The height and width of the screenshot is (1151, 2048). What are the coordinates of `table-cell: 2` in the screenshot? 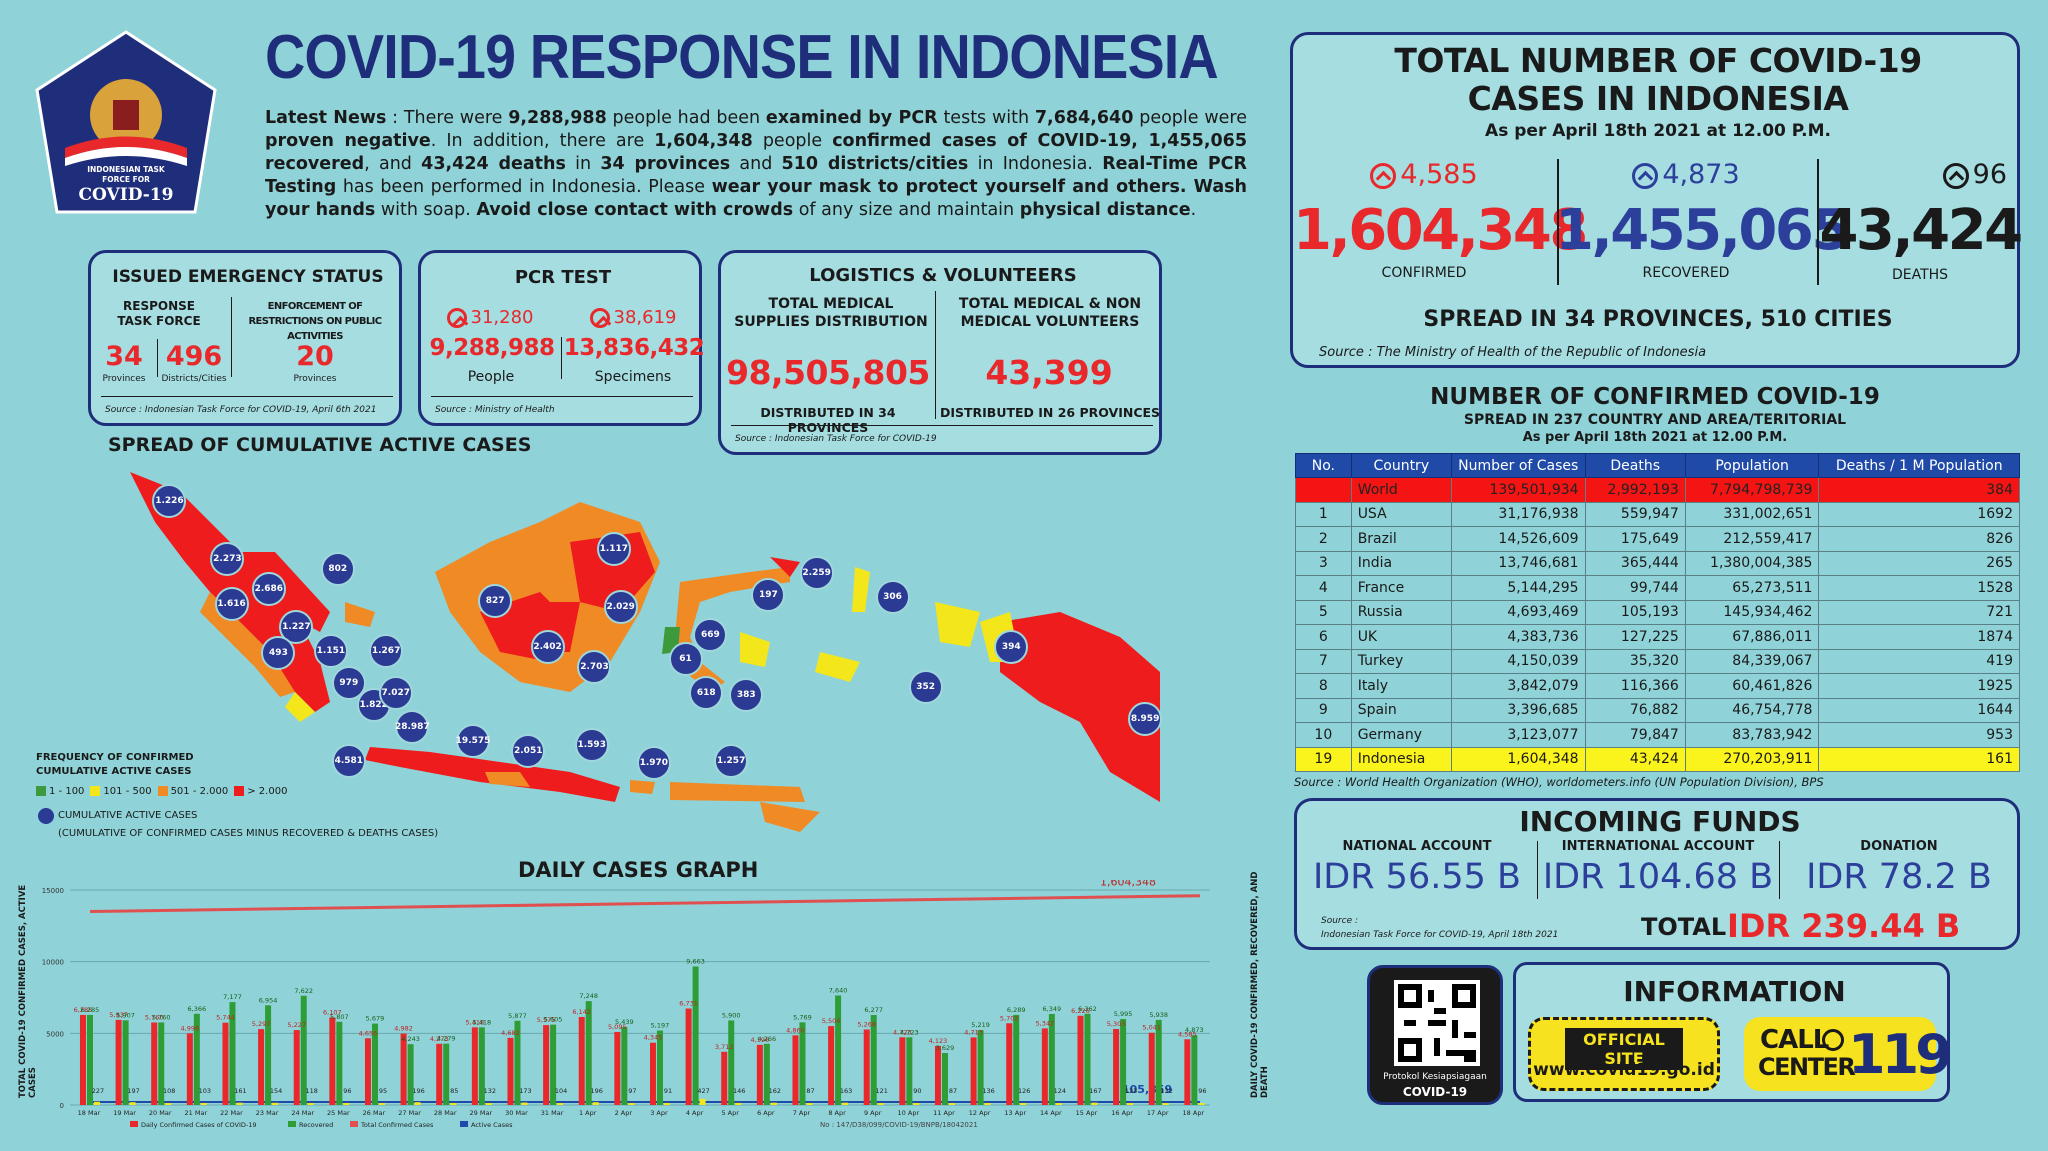 It's located at (1323, 539).